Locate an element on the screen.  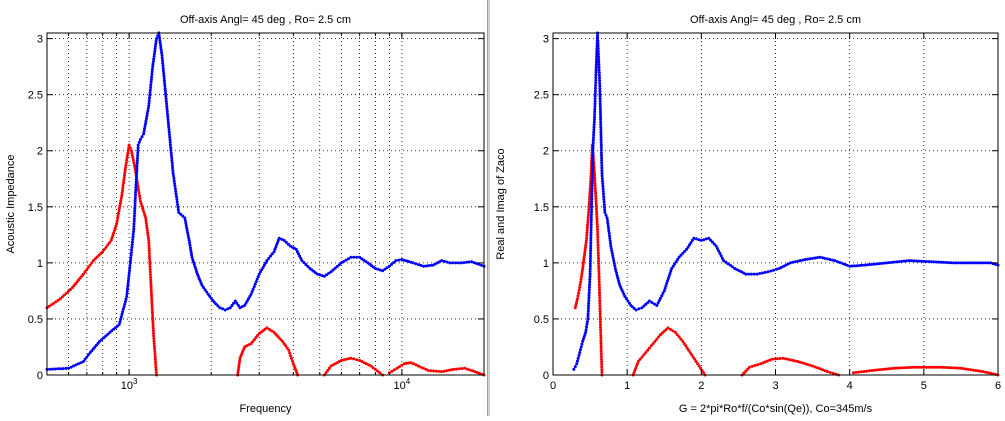
y-tick-label: 0.5 is located at coordinates (541, 320).